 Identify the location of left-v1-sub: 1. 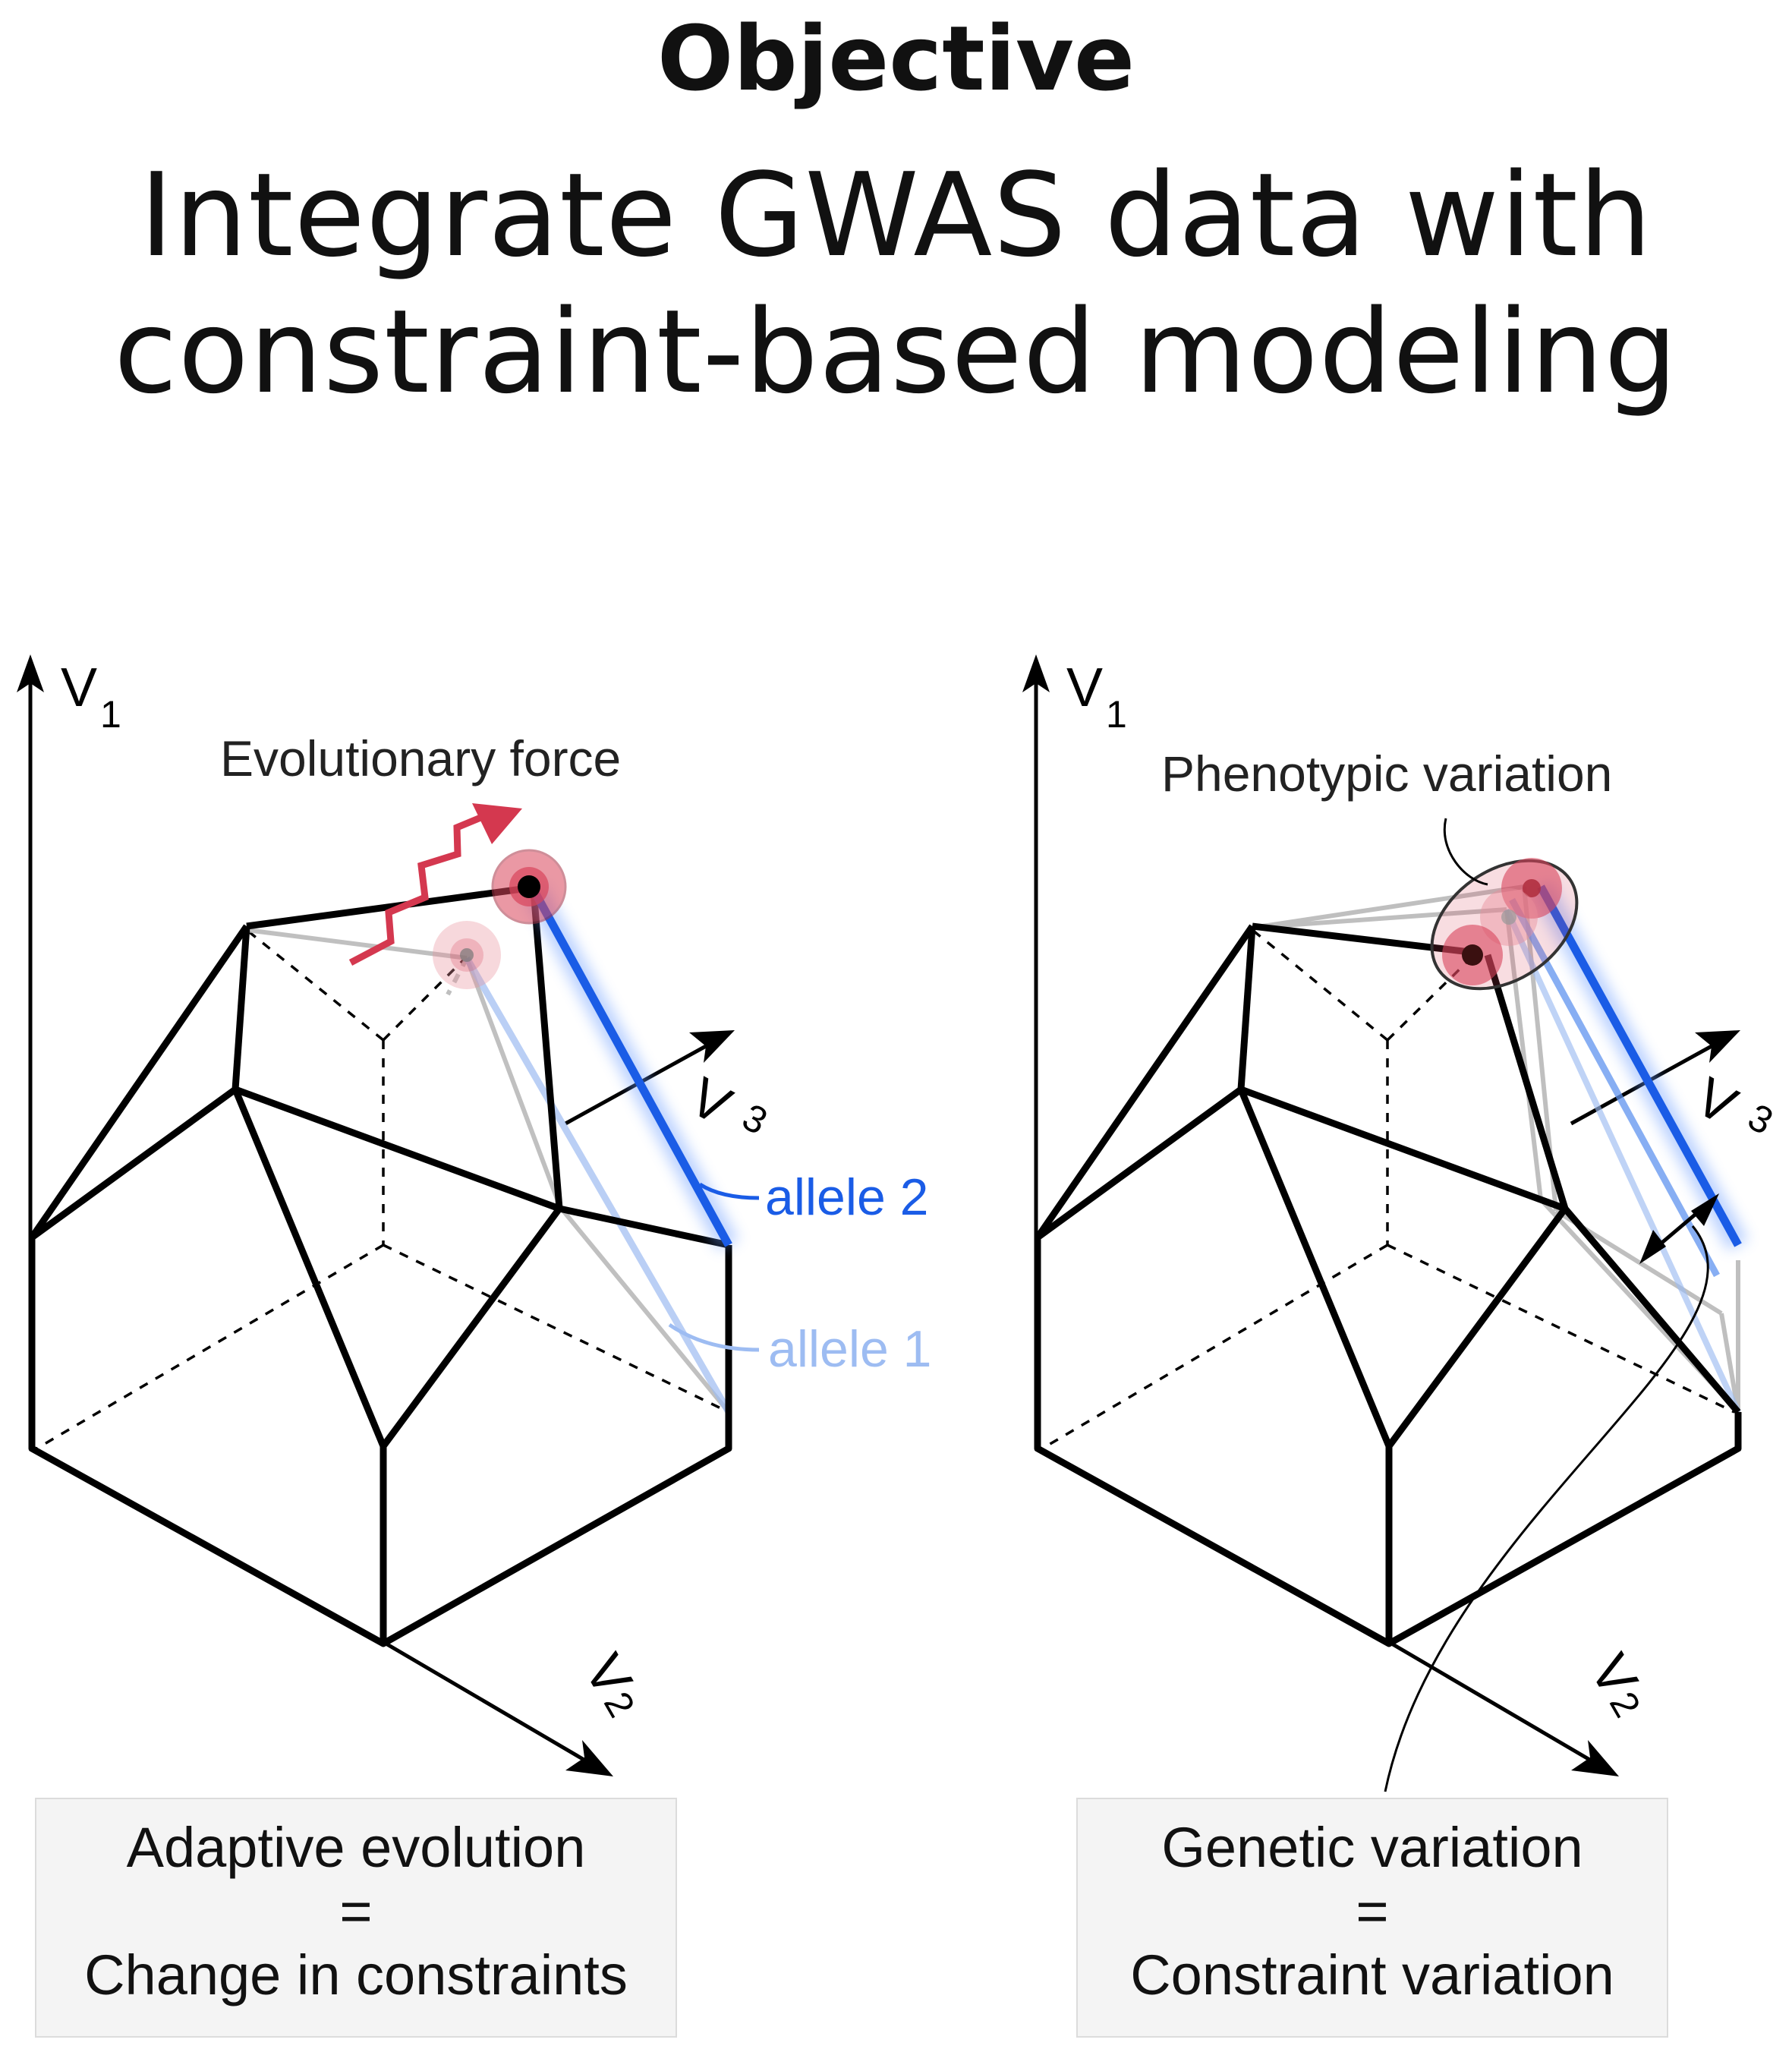
(110, 714).